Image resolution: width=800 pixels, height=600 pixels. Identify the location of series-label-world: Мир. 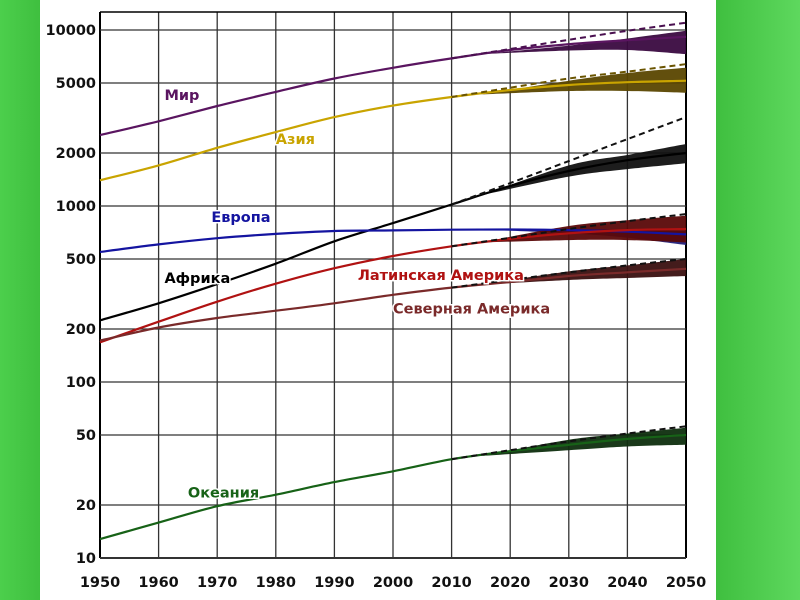
(181, 96).